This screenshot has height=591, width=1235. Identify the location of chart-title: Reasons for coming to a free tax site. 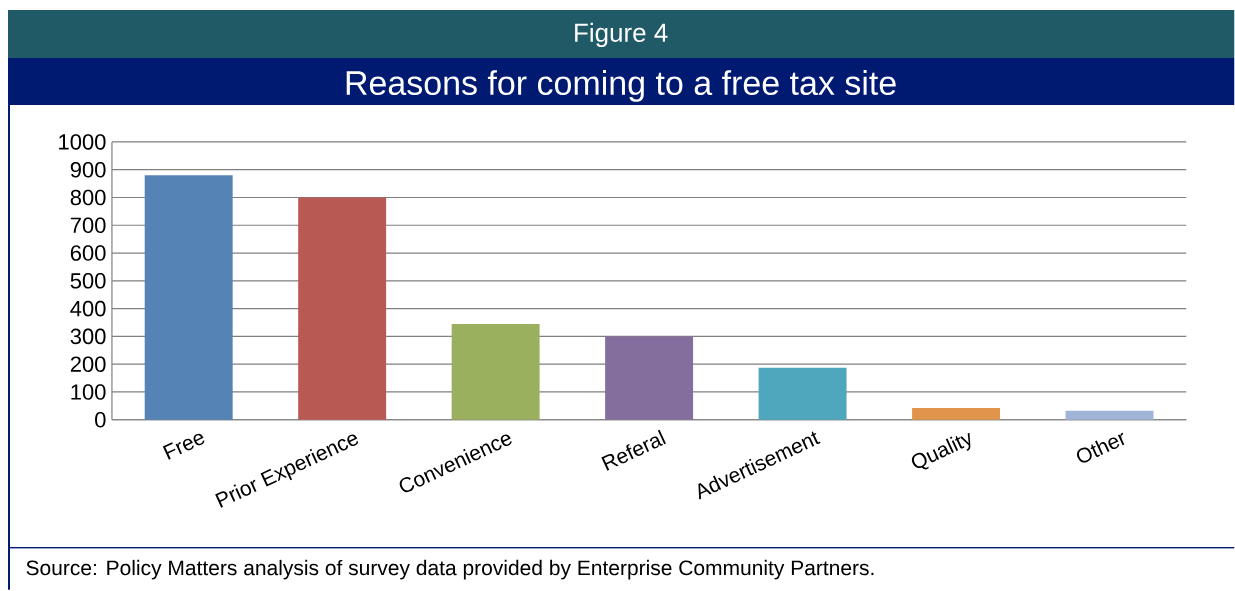
(621, 86).